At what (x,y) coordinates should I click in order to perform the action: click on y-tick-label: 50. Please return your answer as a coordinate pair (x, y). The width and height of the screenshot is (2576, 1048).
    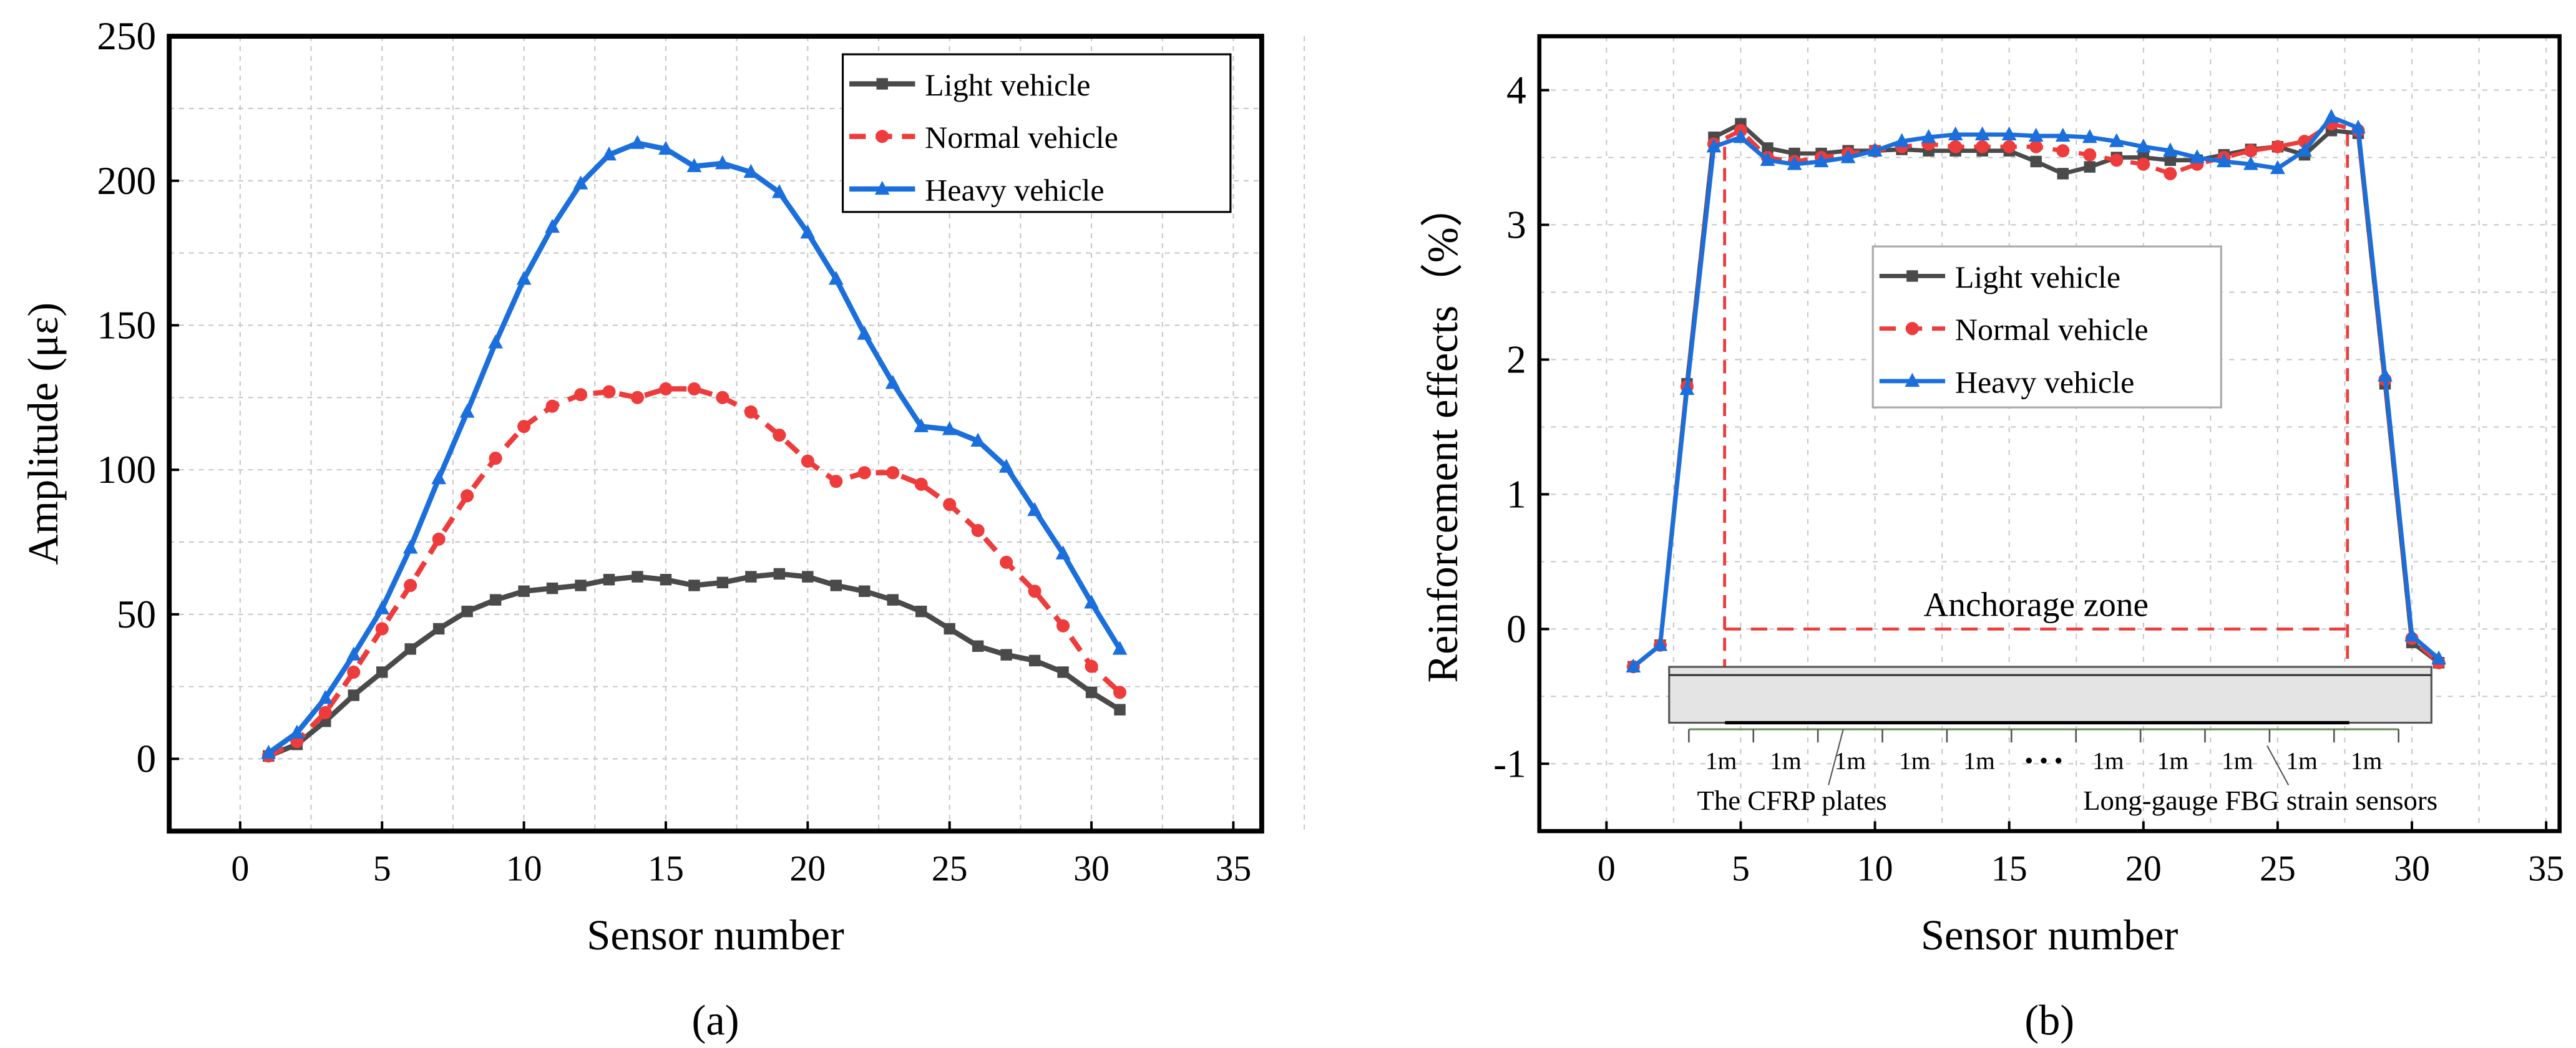
    Looking at the image, I should click on (136, 614).